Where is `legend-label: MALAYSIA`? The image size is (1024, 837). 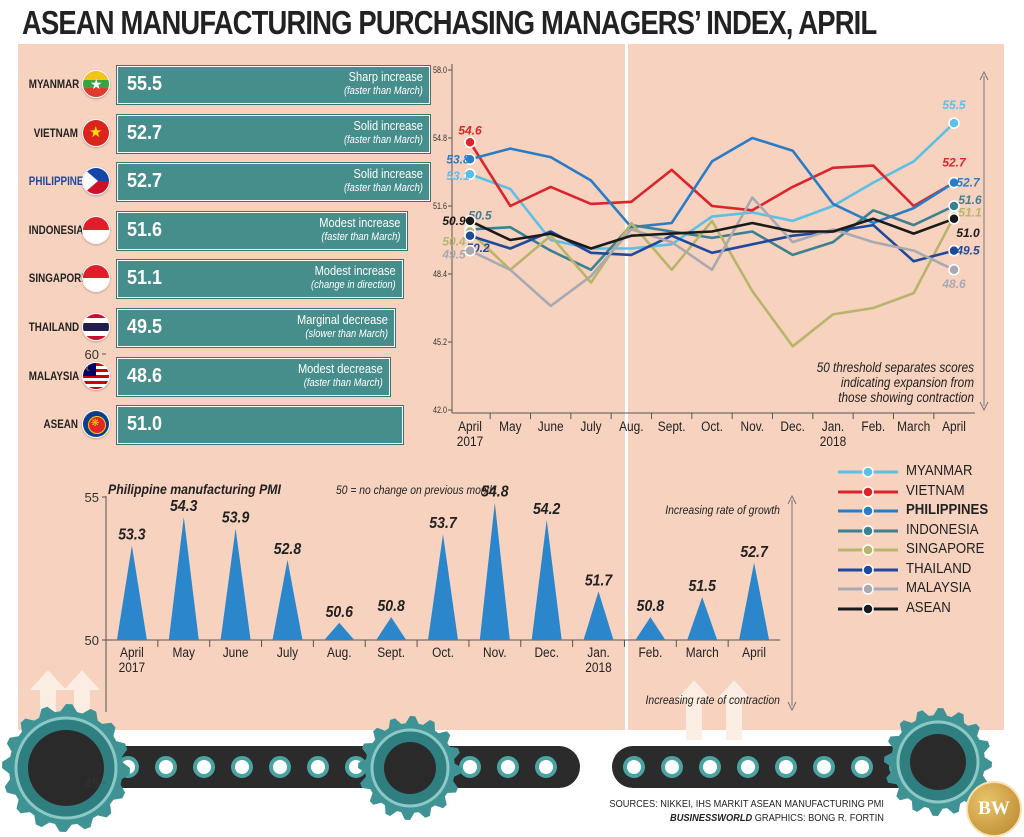 legend-label: MALAYSIA is located at coordinates (939, 587).